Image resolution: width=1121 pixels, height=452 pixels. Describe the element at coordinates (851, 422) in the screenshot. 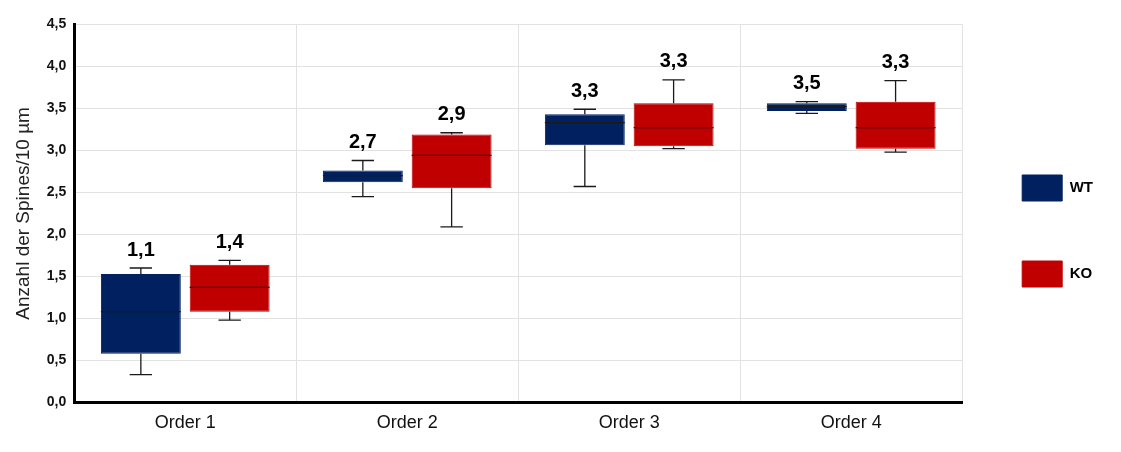

I see `x-tick-label: Order 4` at that location.